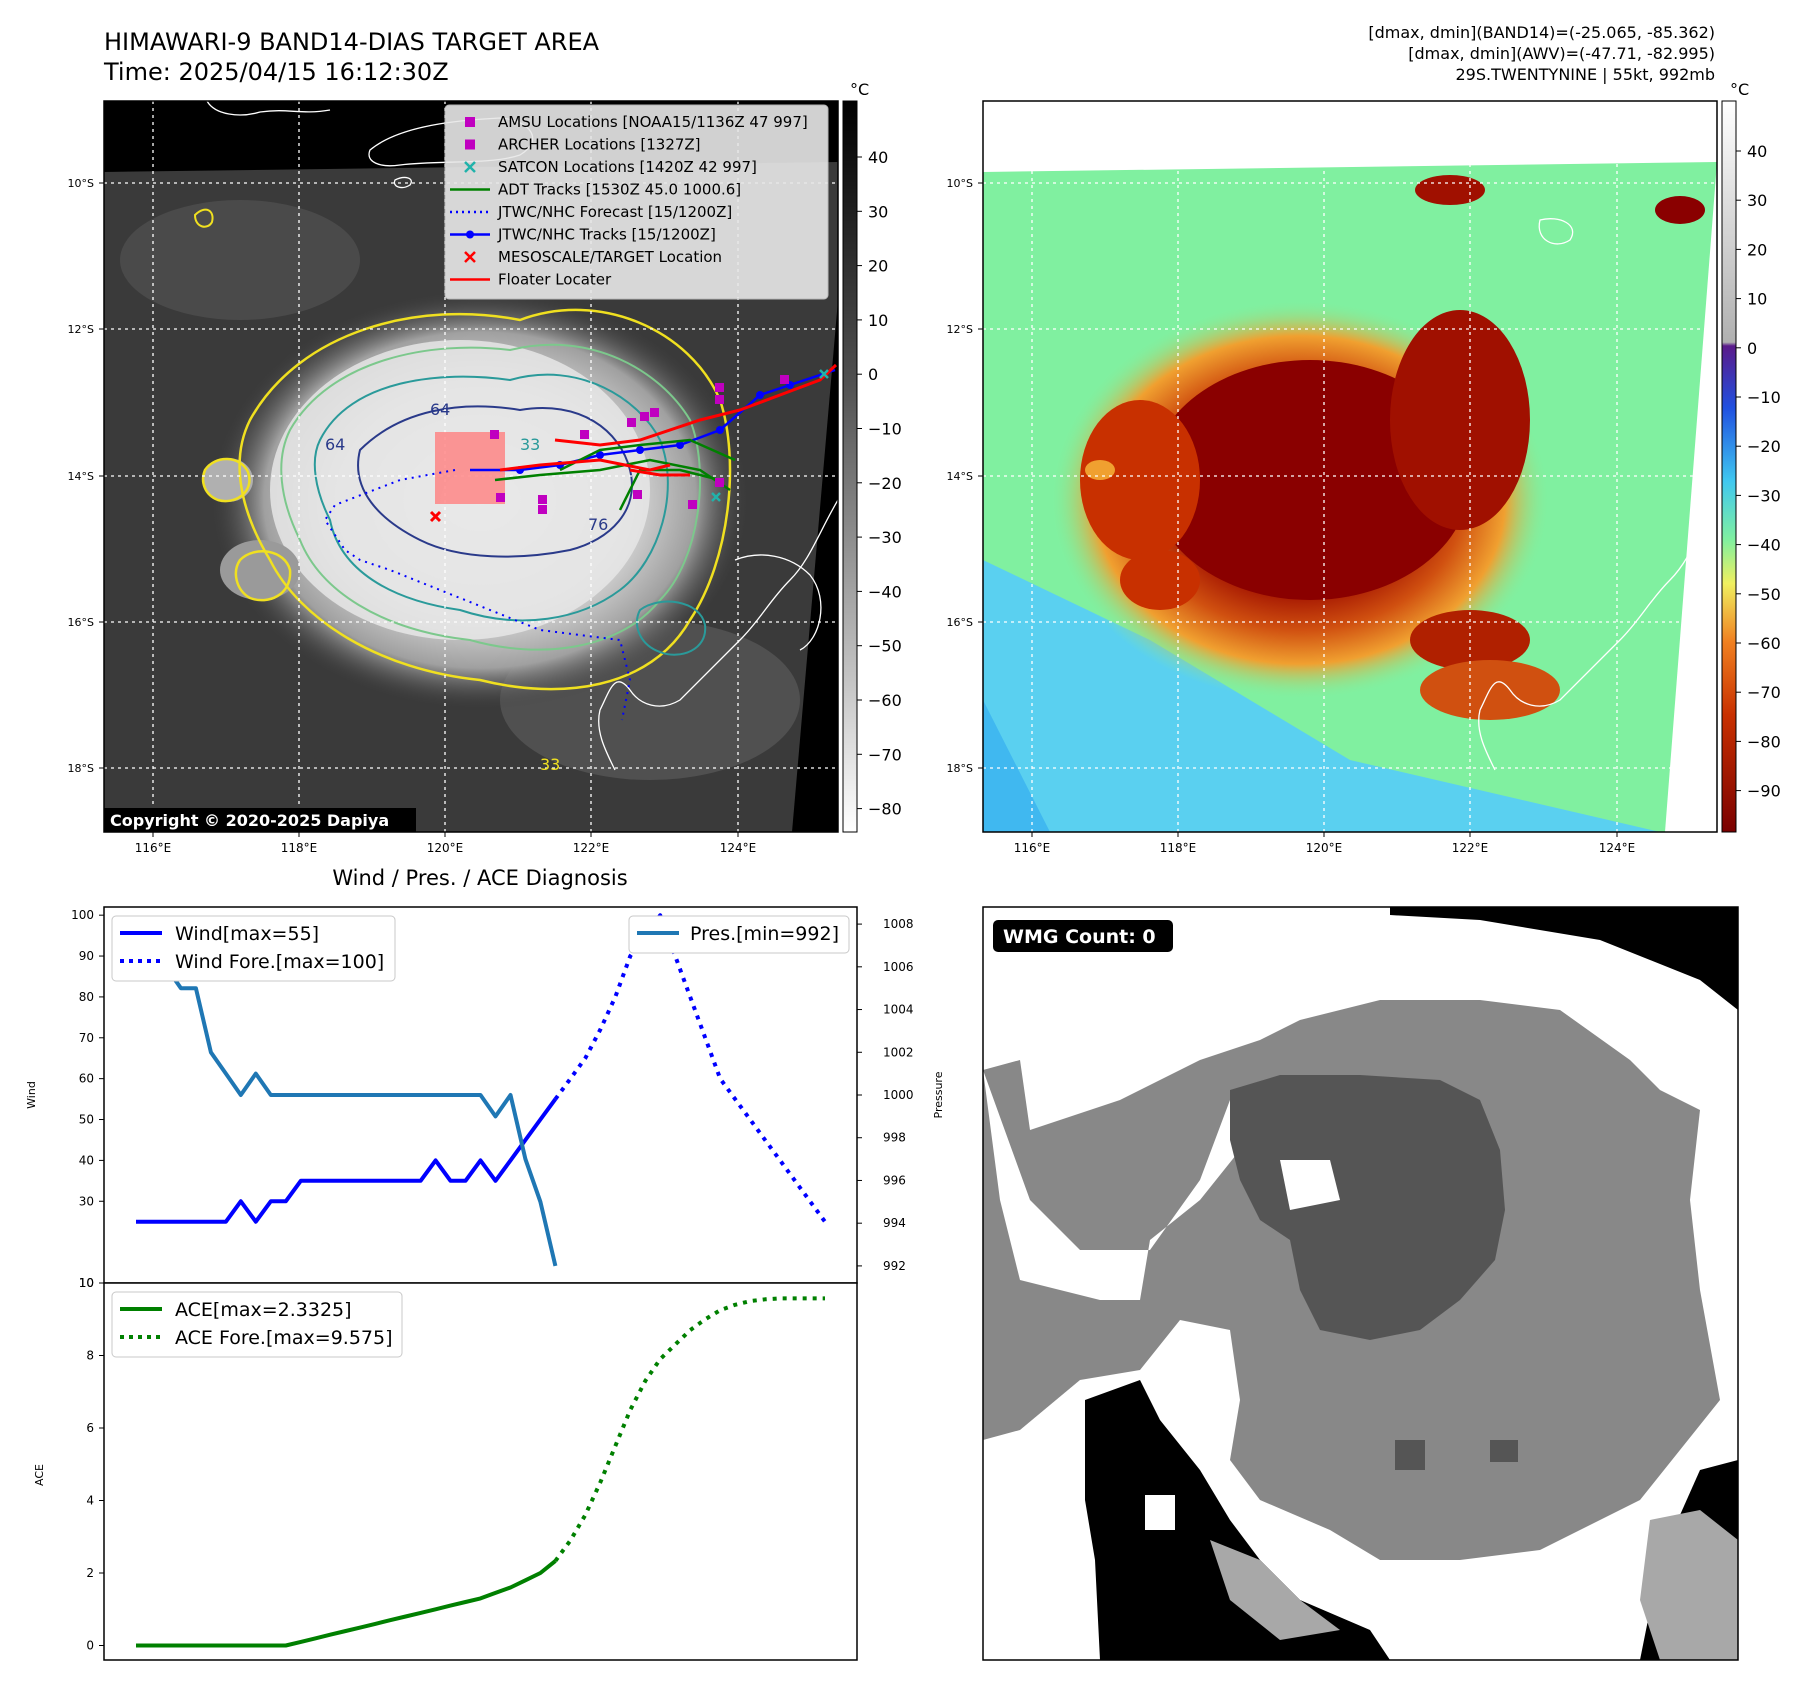 This screenshot has width=1797, height=1690. Describe the element at coordinates (898, 924) in the screenshot. I see `y-right-tick-label: 1008` at that location.